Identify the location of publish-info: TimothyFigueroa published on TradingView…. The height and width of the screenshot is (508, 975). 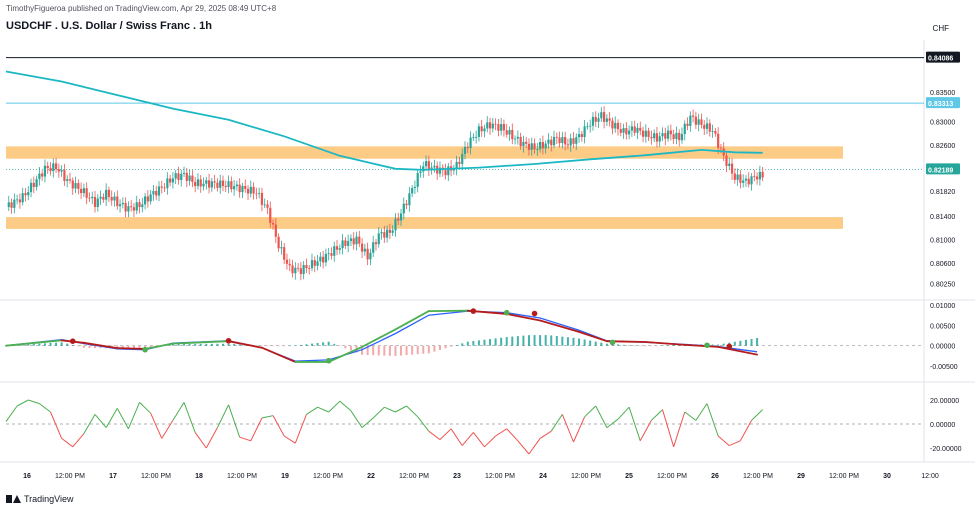
(141, 8).